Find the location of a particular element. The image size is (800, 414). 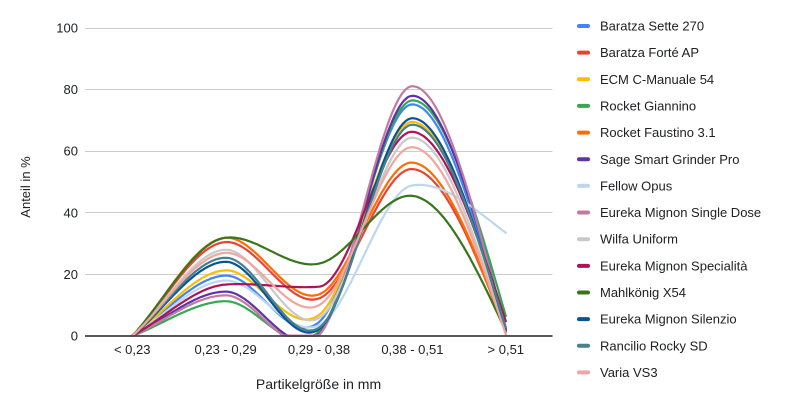

svg-text: Varia VS3 is located at coordinates (629, 372).